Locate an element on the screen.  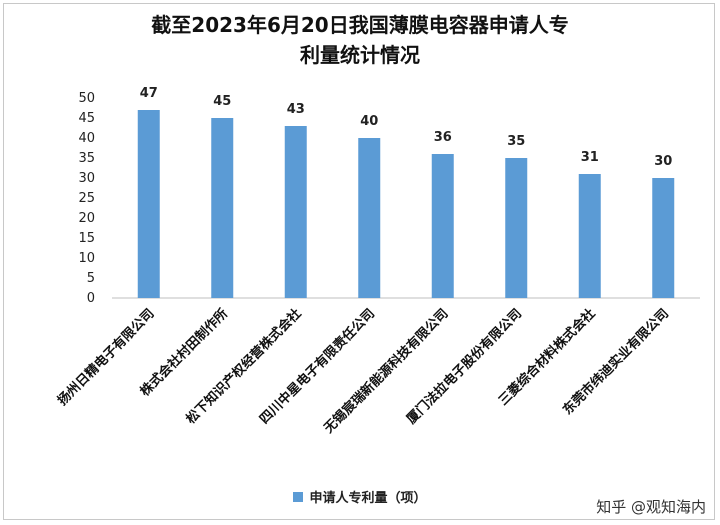
y-tick-label: 40 is located at coordinates (86, 138).